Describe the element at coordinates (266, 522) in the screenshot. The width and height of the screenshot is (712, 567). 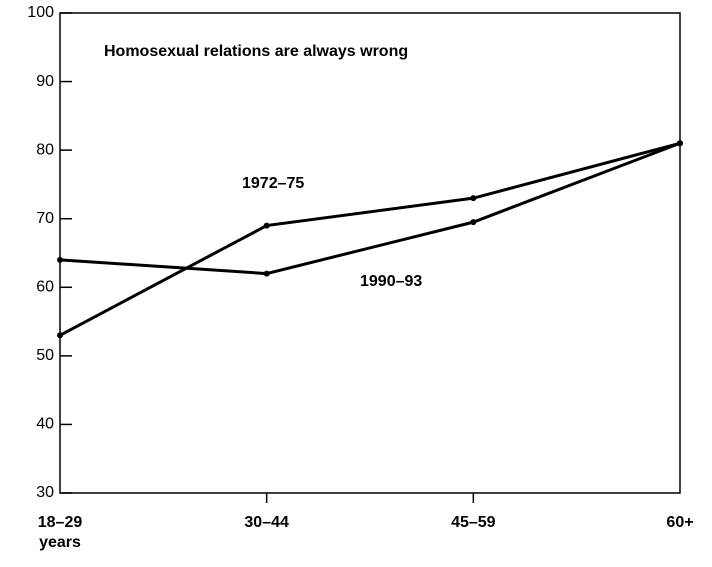
I see `x-tick-label: 30–44` at that location.